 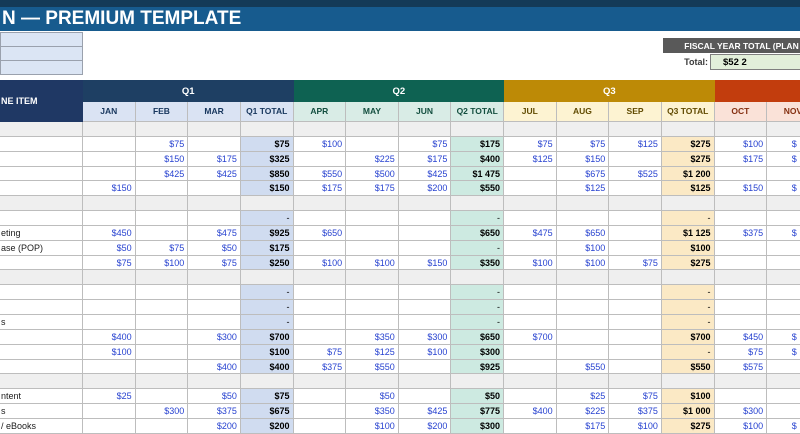 What do you see at coordinates (214, 112) in the screenshot?
I see `column-header-mar: MAR` at bounding box center [214, 112].